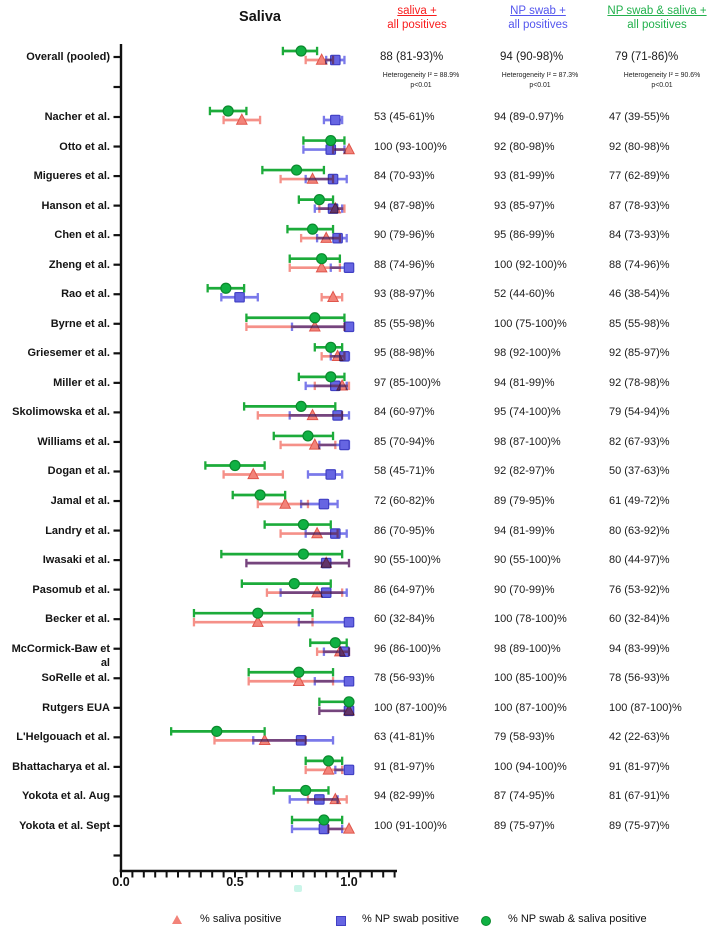 The width and height of the screenshot is (720, 932). I want to click on study-value-col1: 78 (56-93)%, so click(404, 678).